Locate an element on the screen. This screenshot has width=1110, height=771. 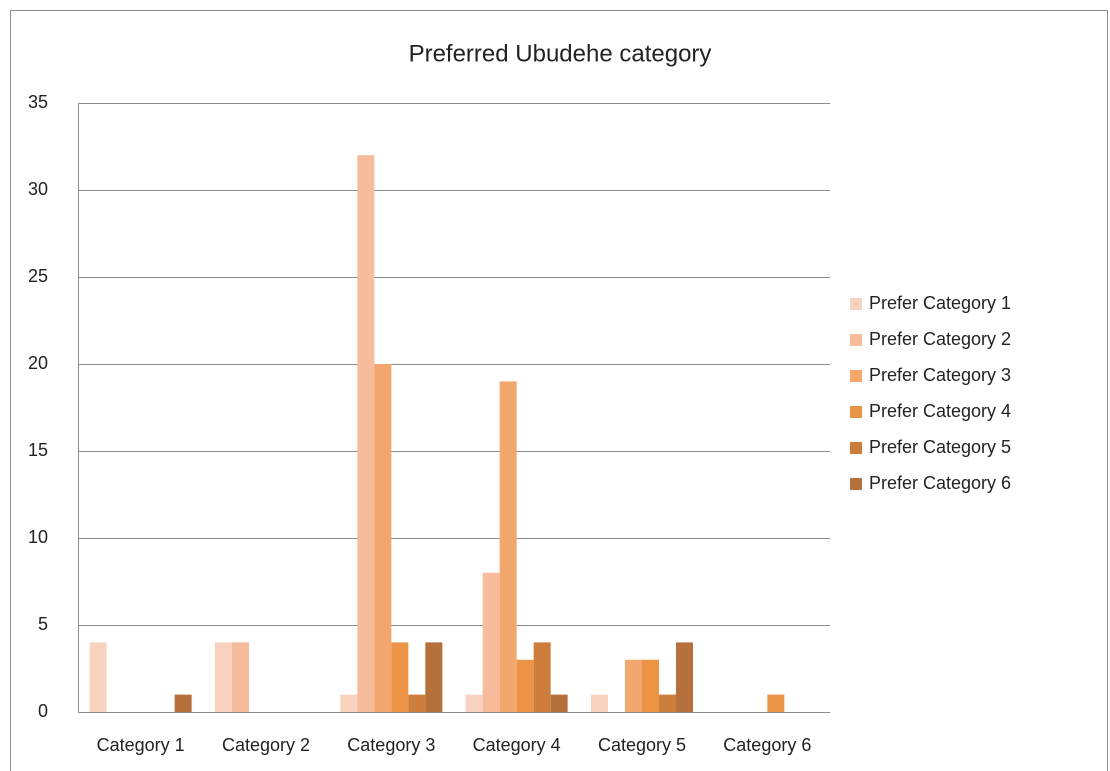
x-tick-label: Category 6 is located at coordinates (767, 745).